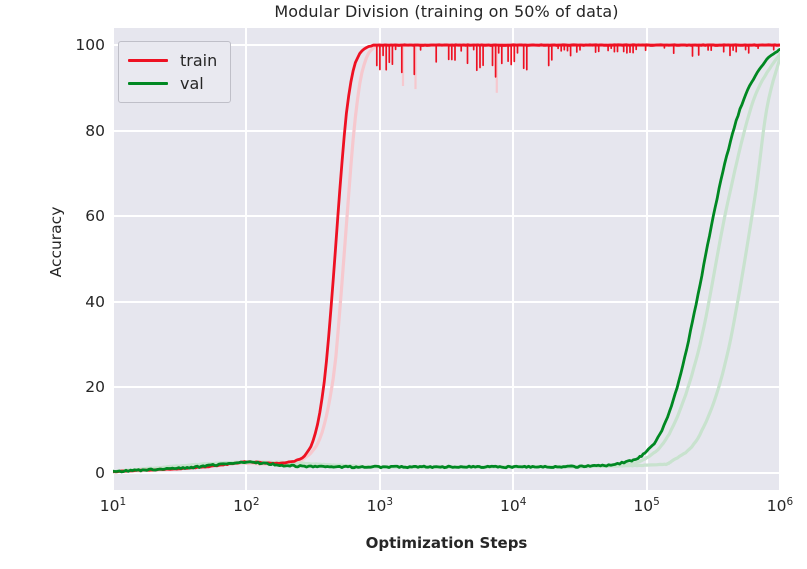 The width and height of the screenshot is (807, 569). I want to click on y-axis-ticks: Accuracy 0 20 40 60 80 100, so click(71, 259).